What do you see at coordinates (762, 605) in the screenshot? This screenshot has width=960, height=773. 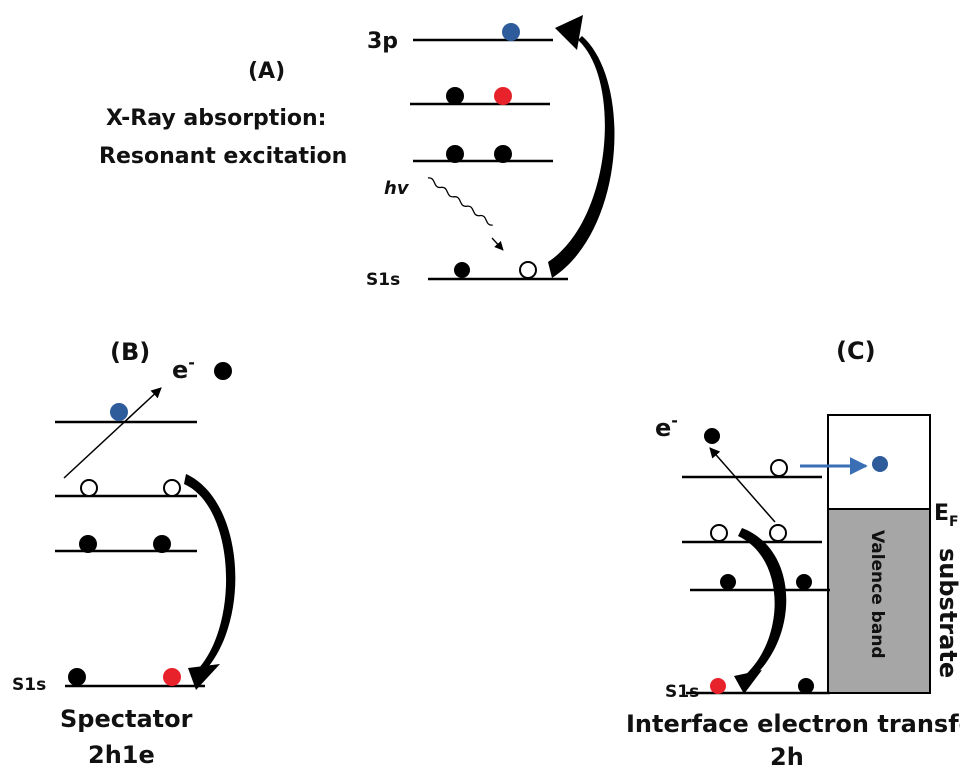 I see `decay-arrow-c-body` at bounding box center [762, 605].